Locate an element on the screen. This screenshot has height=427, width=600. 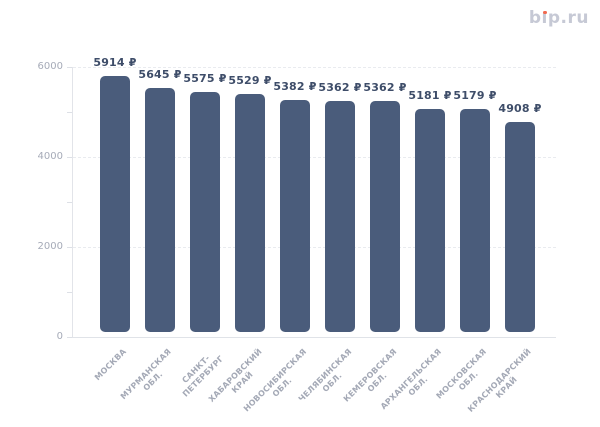
bip-logo: bı p.ru is located at coordinates (559, 18).